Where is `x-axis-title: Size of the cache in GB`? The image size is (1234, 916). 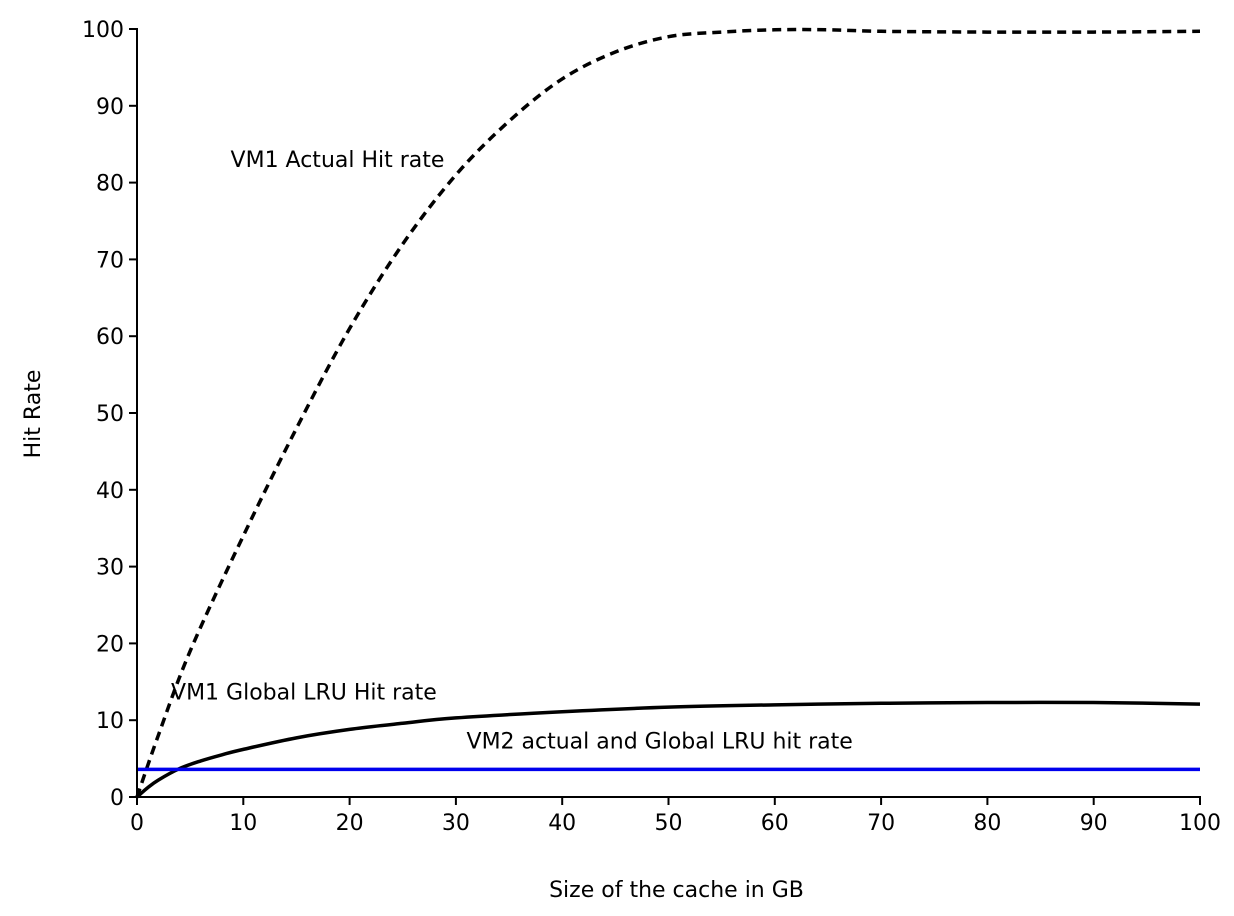
x-axis-title: Size of the cache in GB is located at coordinates (676, 890).